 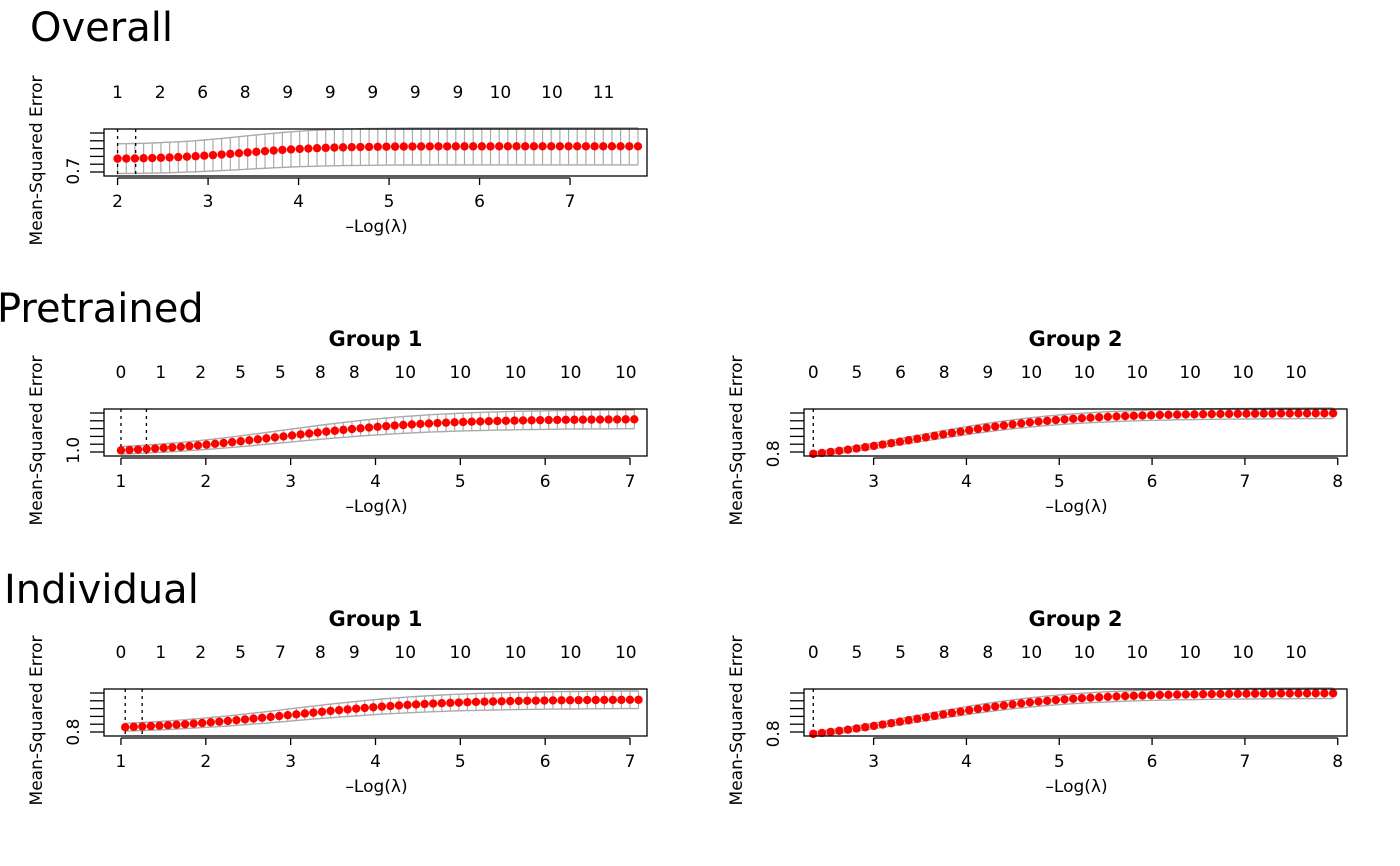 I want to click on section-title-individual: Individual, so click(x=101, y=590).